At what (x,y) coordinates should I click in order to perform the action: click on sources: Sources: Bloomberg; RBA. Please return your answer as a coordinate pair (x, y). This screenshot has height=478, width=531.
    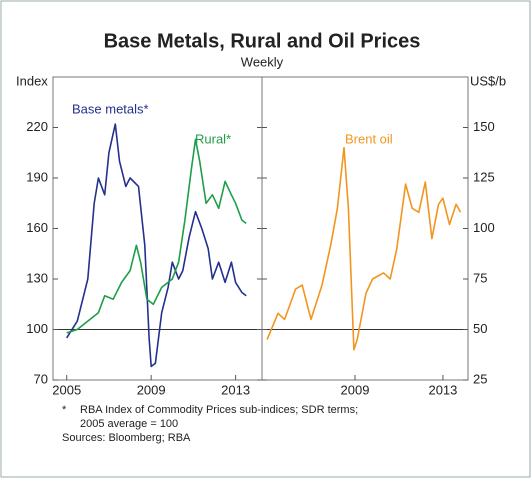
    Looking at the image, I should click on (126, 438).